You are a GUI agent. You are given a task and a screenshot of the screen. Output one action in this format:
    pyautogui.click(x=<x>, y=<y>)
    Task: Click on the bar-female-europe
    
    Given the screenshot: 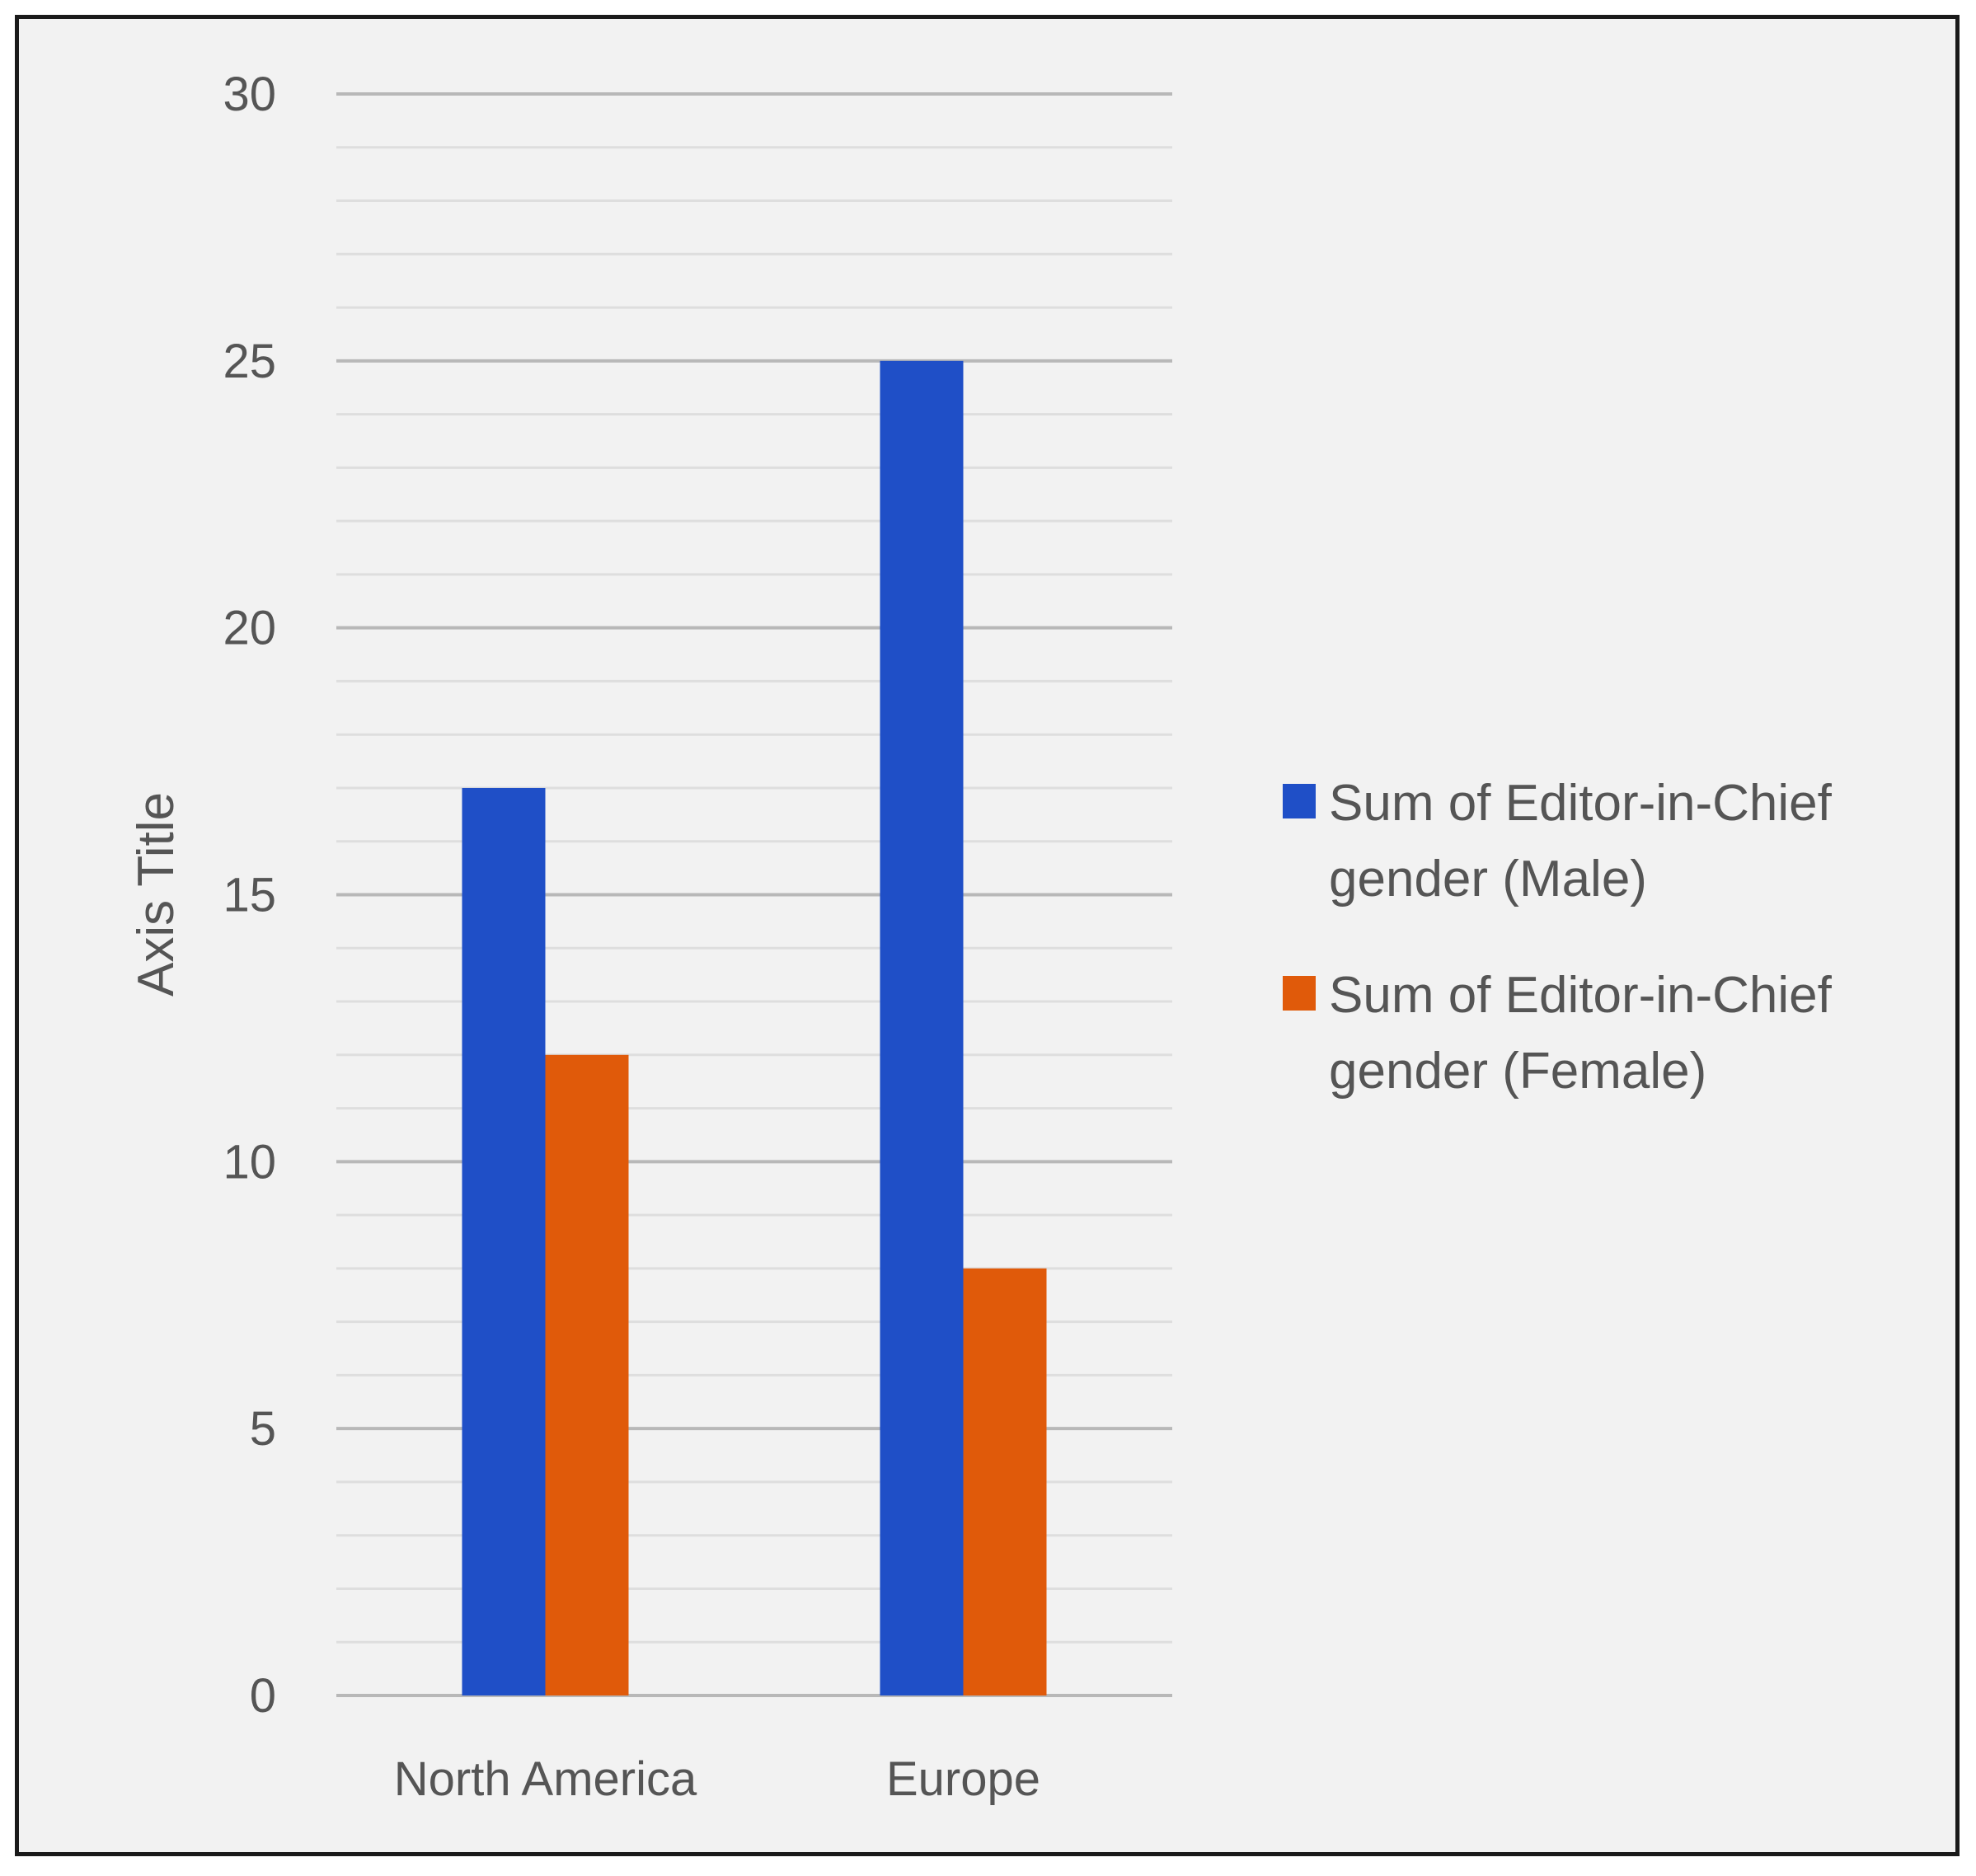 What is the action you would take?
    pyautogui.click(x=1005, y=1481)
    